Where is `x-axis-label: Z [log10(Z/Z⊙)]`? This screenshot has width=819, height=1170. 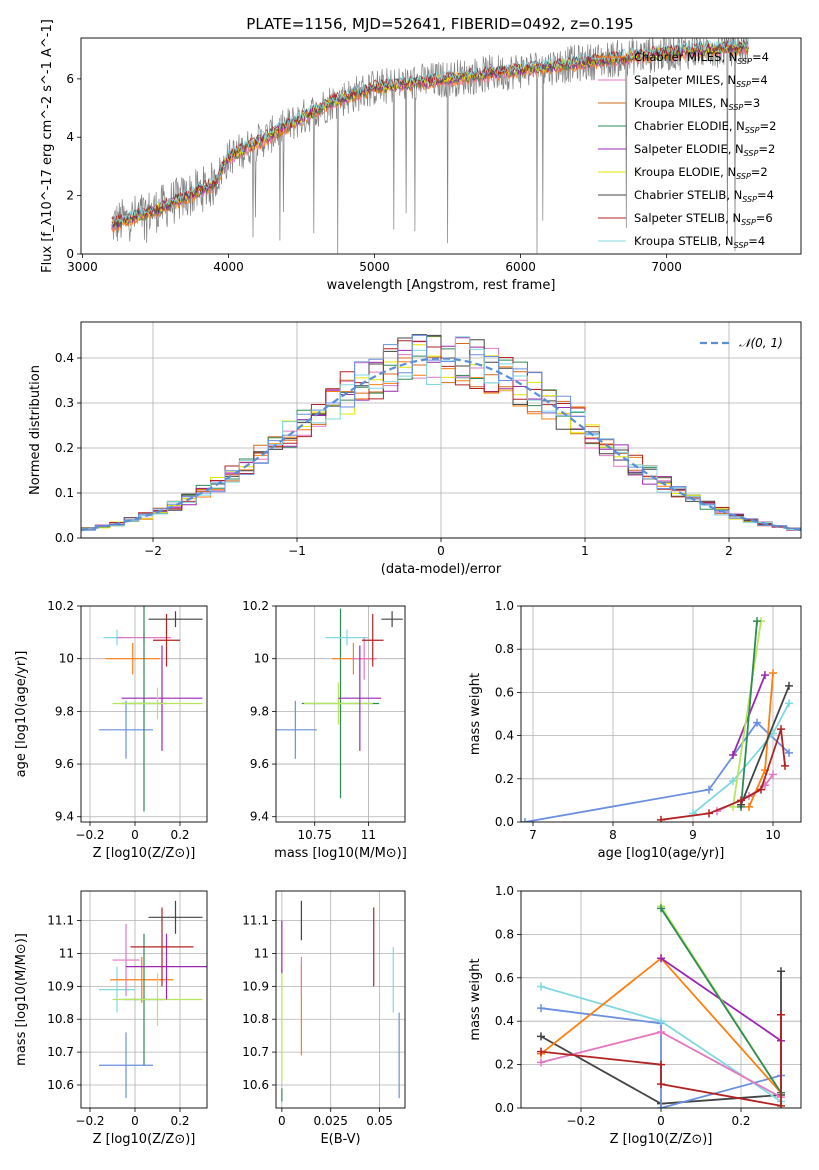 x-axis-label: Z [log10(Z/Z⊙)] is located at coordinates (144, 853).